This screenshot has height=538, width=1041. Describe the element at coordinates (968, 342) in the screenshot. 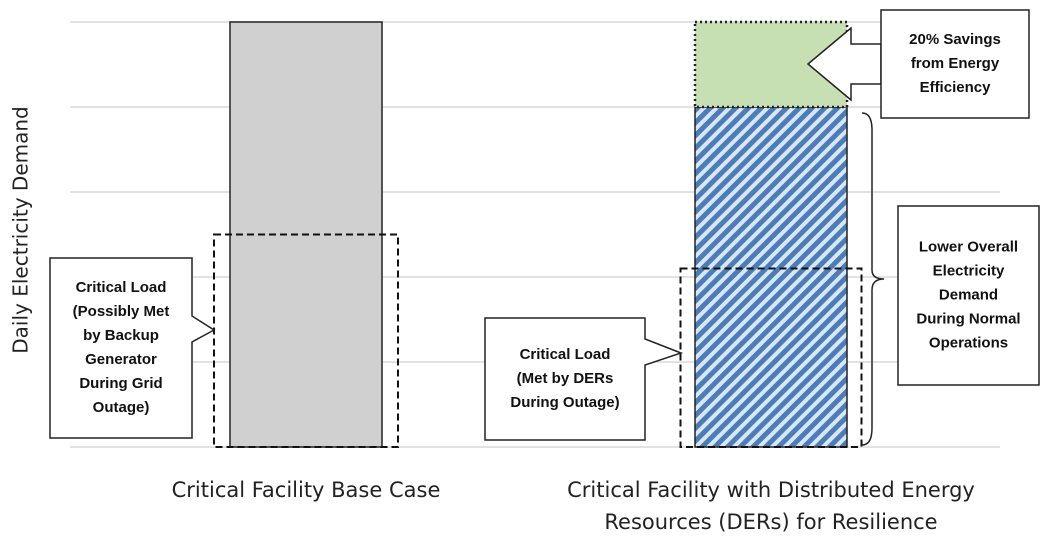

I see `annotation-text: Operations` at that location.